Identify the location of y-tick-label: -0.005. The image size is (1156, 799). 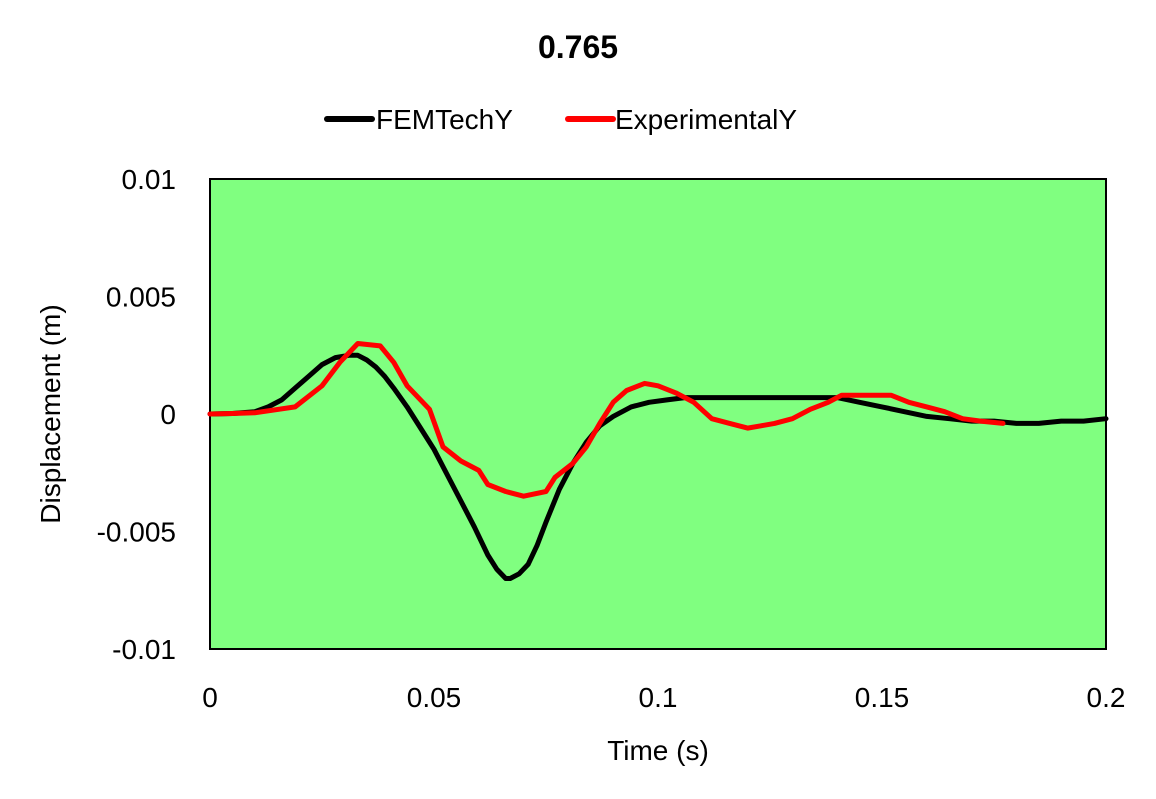
(136, 532).